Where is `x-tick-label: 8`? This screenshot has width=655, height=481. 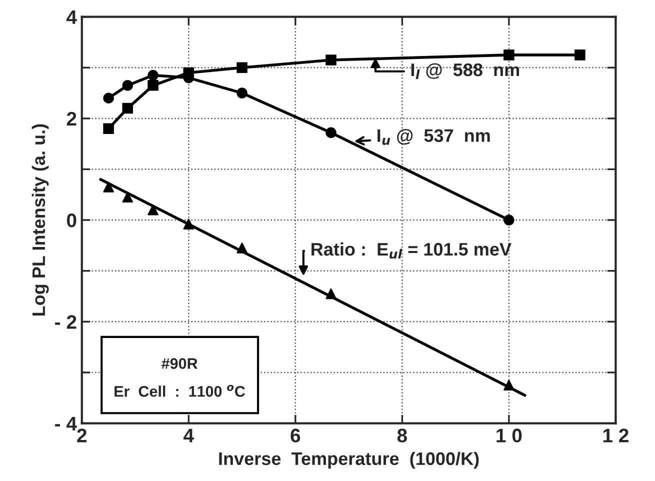
x-tick-label: 8 is located at coordinates (402, 435).